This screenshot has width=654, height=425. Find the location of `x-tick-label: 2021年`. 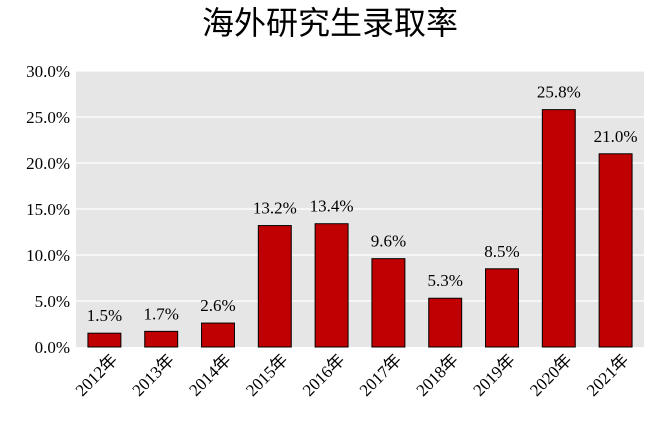

x-tick-label: 2021年 is located at coordinates (607, 374).